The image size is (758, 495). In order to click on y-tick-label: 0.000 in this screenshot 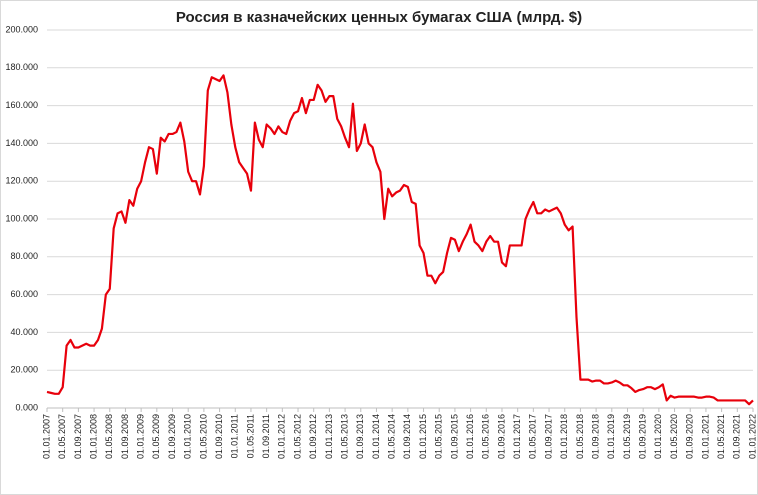, I will do `click(26, 407)`.